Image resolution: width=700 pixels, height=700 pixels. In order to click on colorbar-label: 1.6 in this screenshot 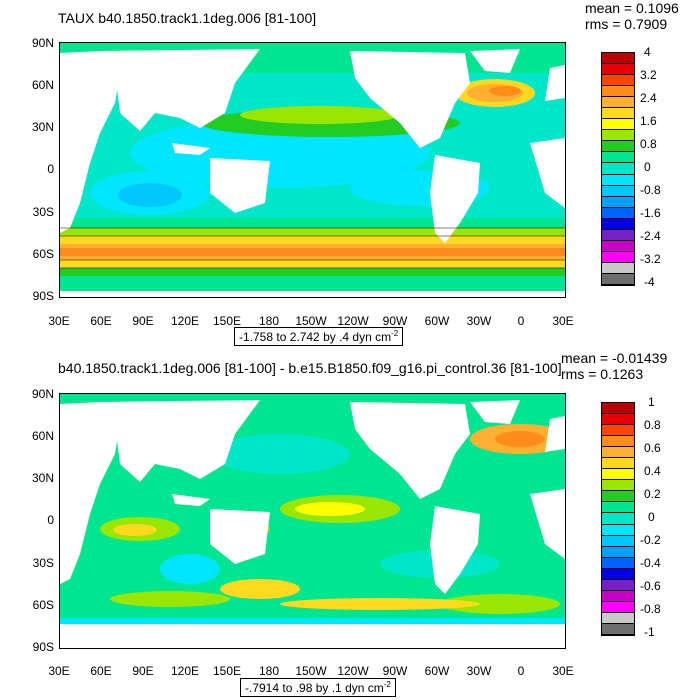, I will do `click(648, 121)`.